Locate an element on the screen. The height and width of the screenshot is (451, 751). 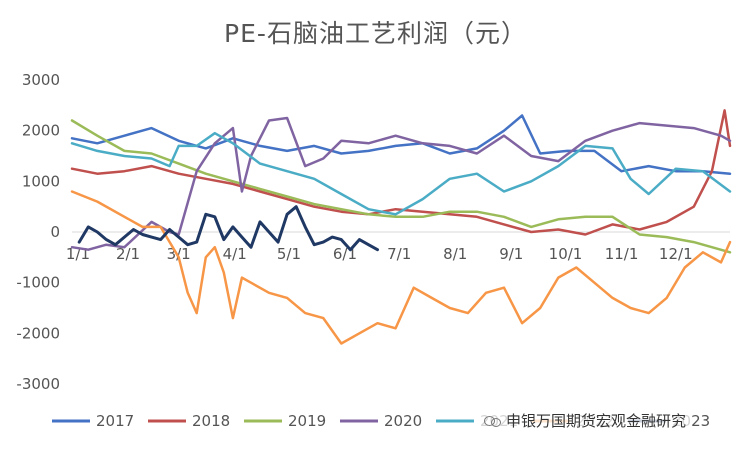
y-tick-label: -2000 is located at coordinates (38, 333).